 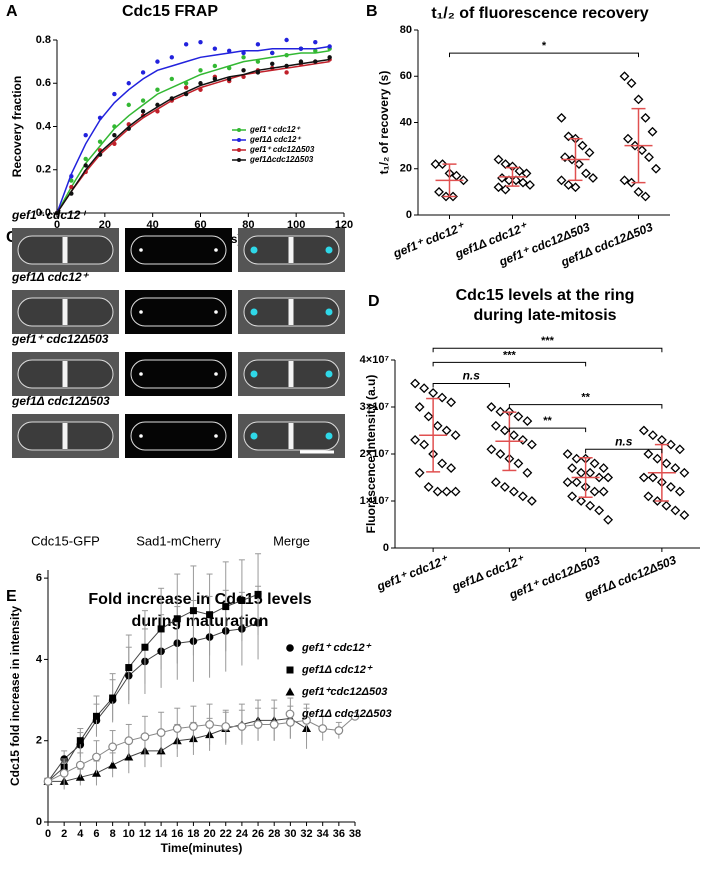 What do you see at coordinates (290, 834) in the screenshot?
I see `x-tick-label: 30` at bounding box center [290, 834].